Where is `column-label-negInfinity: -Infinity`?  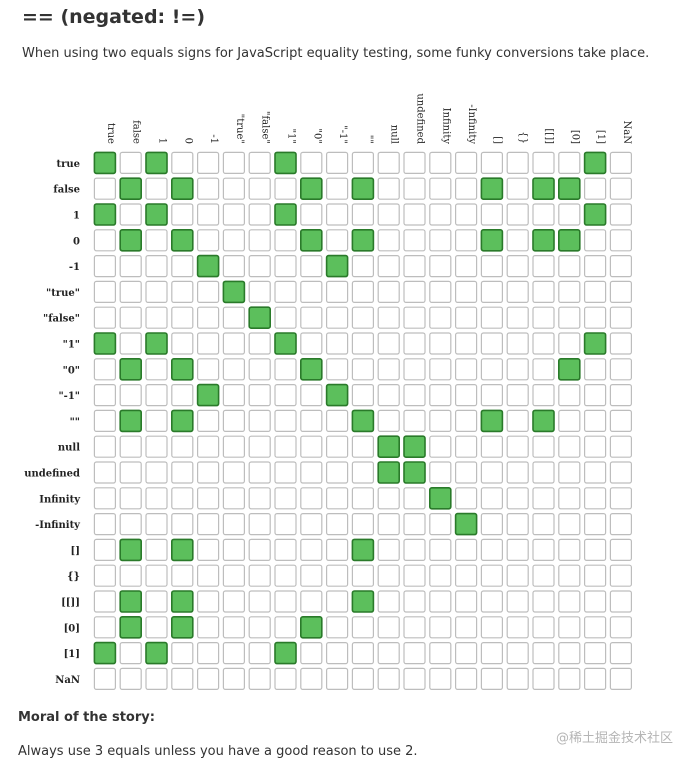 column-label-negInfinity: -Infinity is located at coordinates (471, 124).